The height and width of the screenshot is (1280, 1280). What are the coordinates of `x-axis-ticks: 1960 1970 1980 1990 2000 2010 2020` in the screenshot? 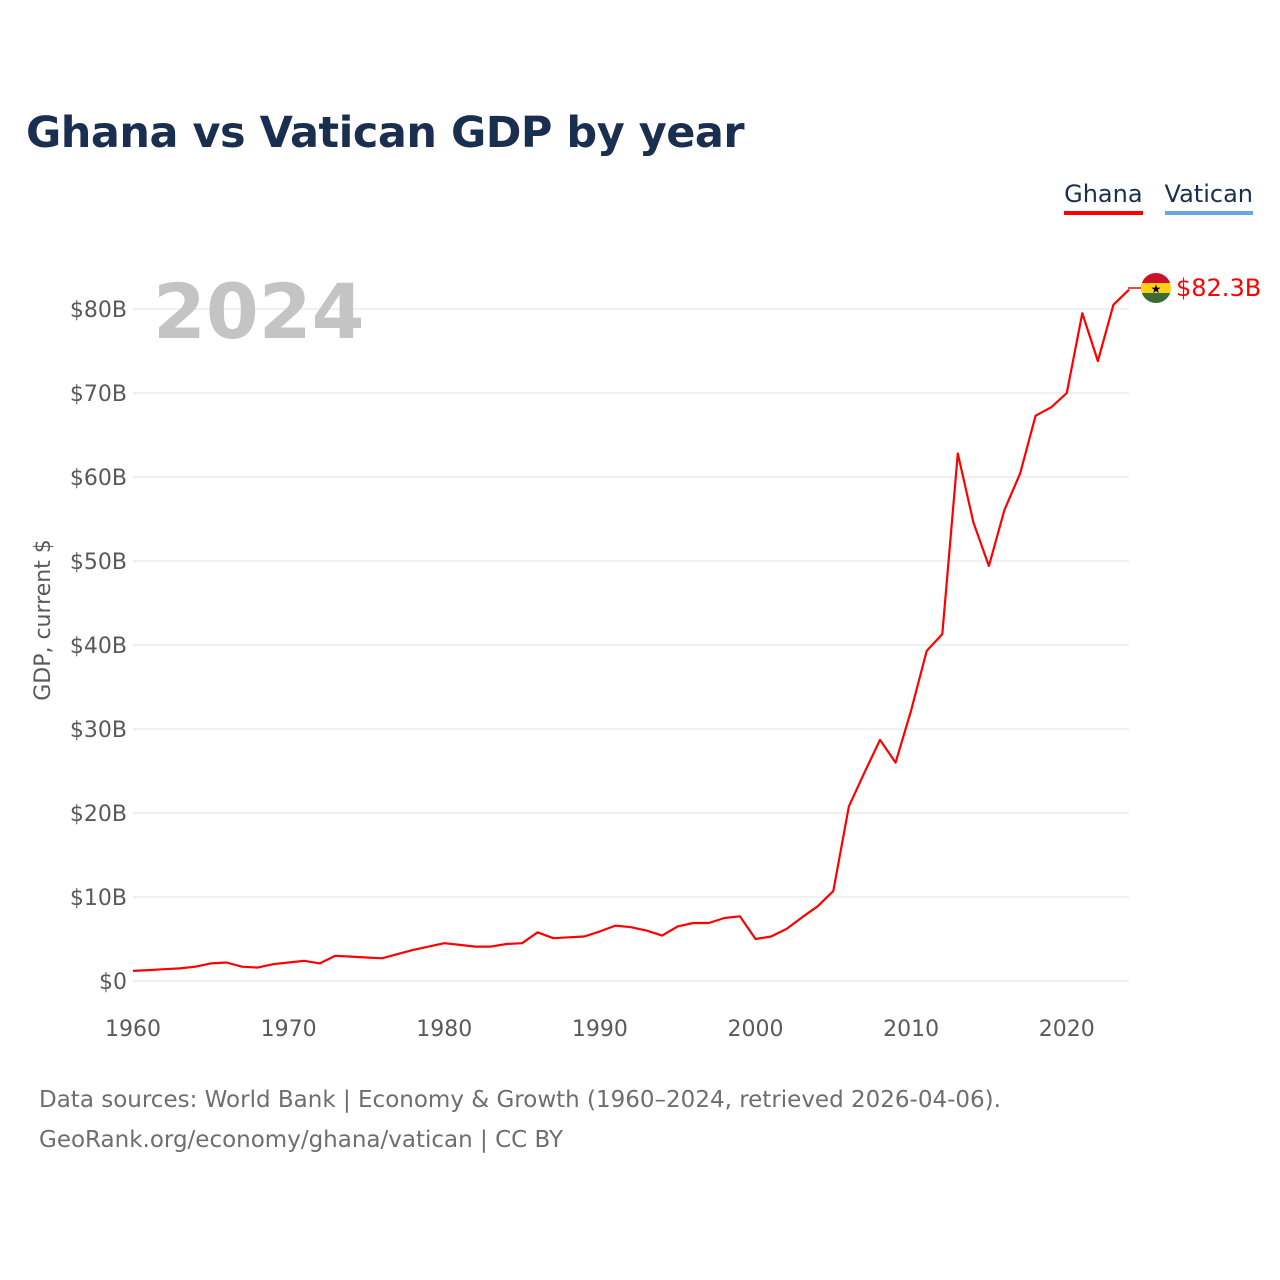 It's located at (600, 1029).